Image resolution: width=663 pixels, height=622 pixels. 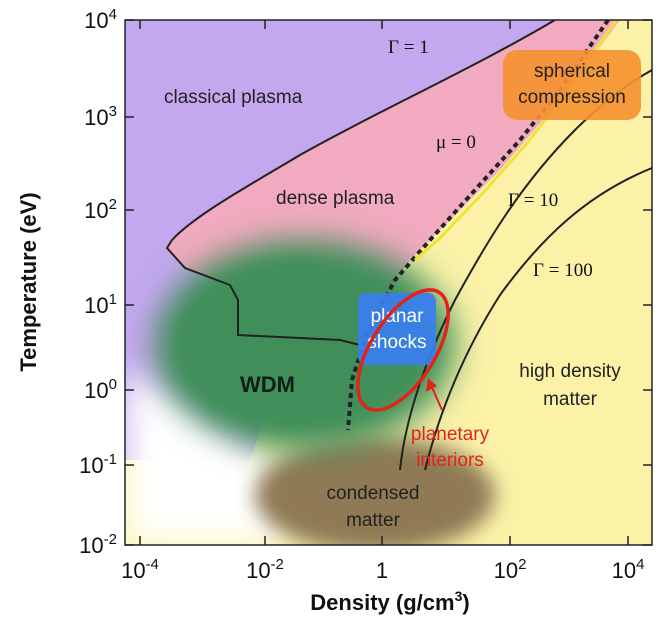 What do you see at coordinates (640, 564) in the screenshot?
I see `x-tick-label-exponent: 4` at bounding box center [640, 564].